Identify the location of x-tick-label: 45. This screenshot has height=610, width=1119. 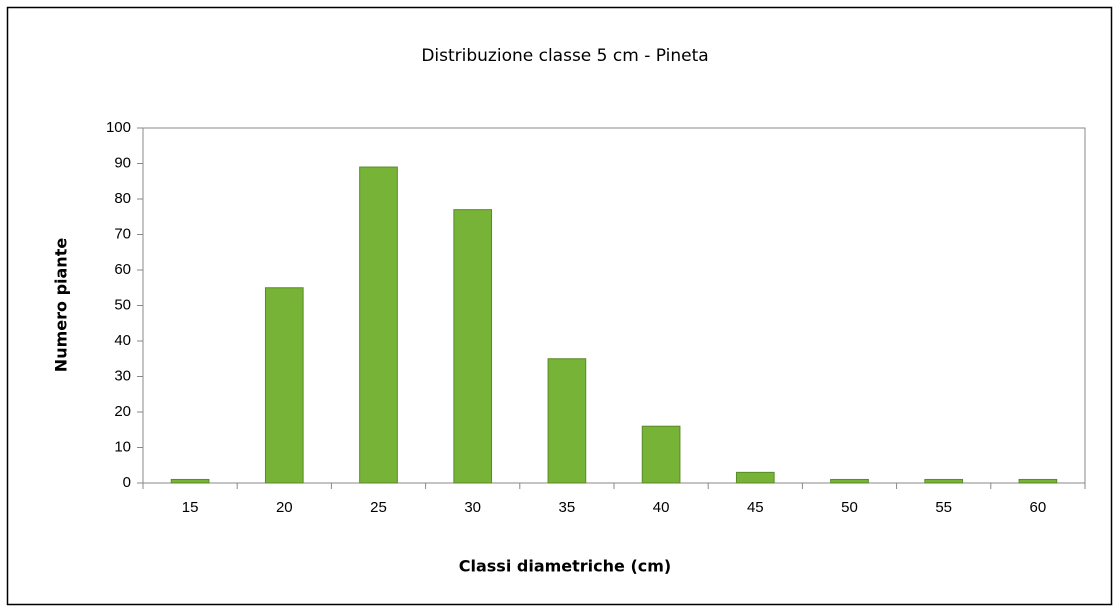
(755, 507).